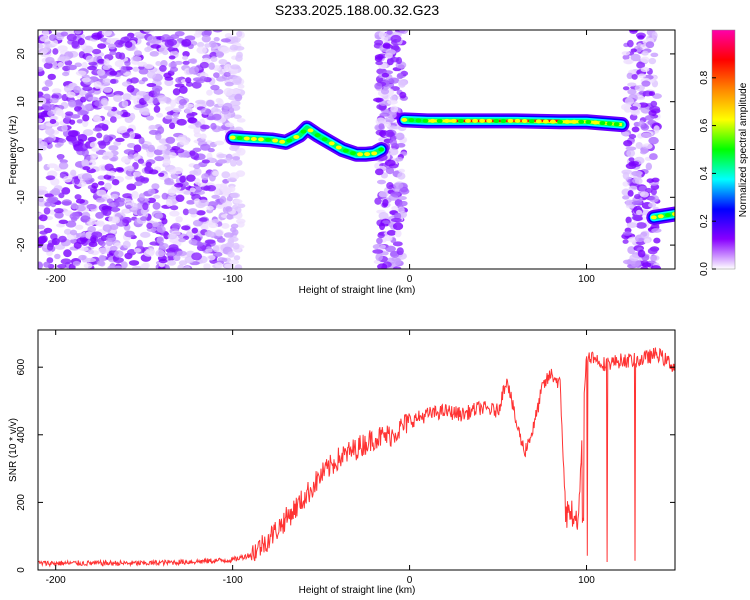  Describe the element at coordinates (233, 580) in the screenshot. I see `x-tick-label: -100` at that location.